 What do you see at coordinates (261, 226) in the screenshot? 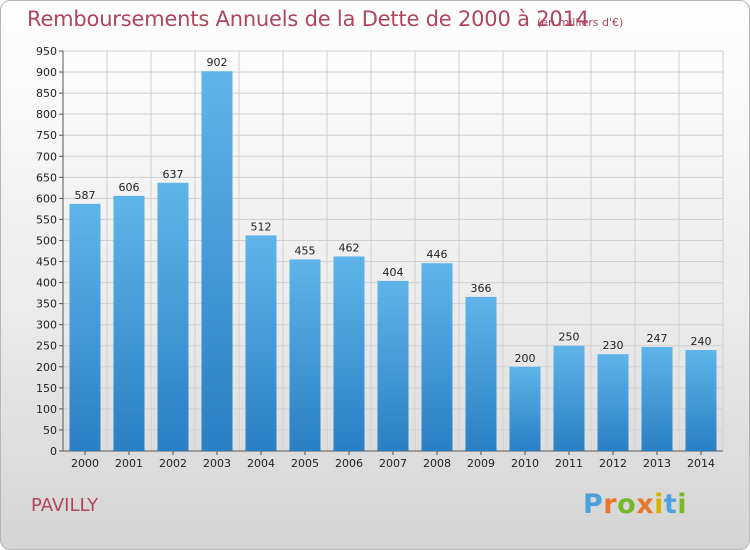
I see `data-label: 512` at bounding box center [261, 226].